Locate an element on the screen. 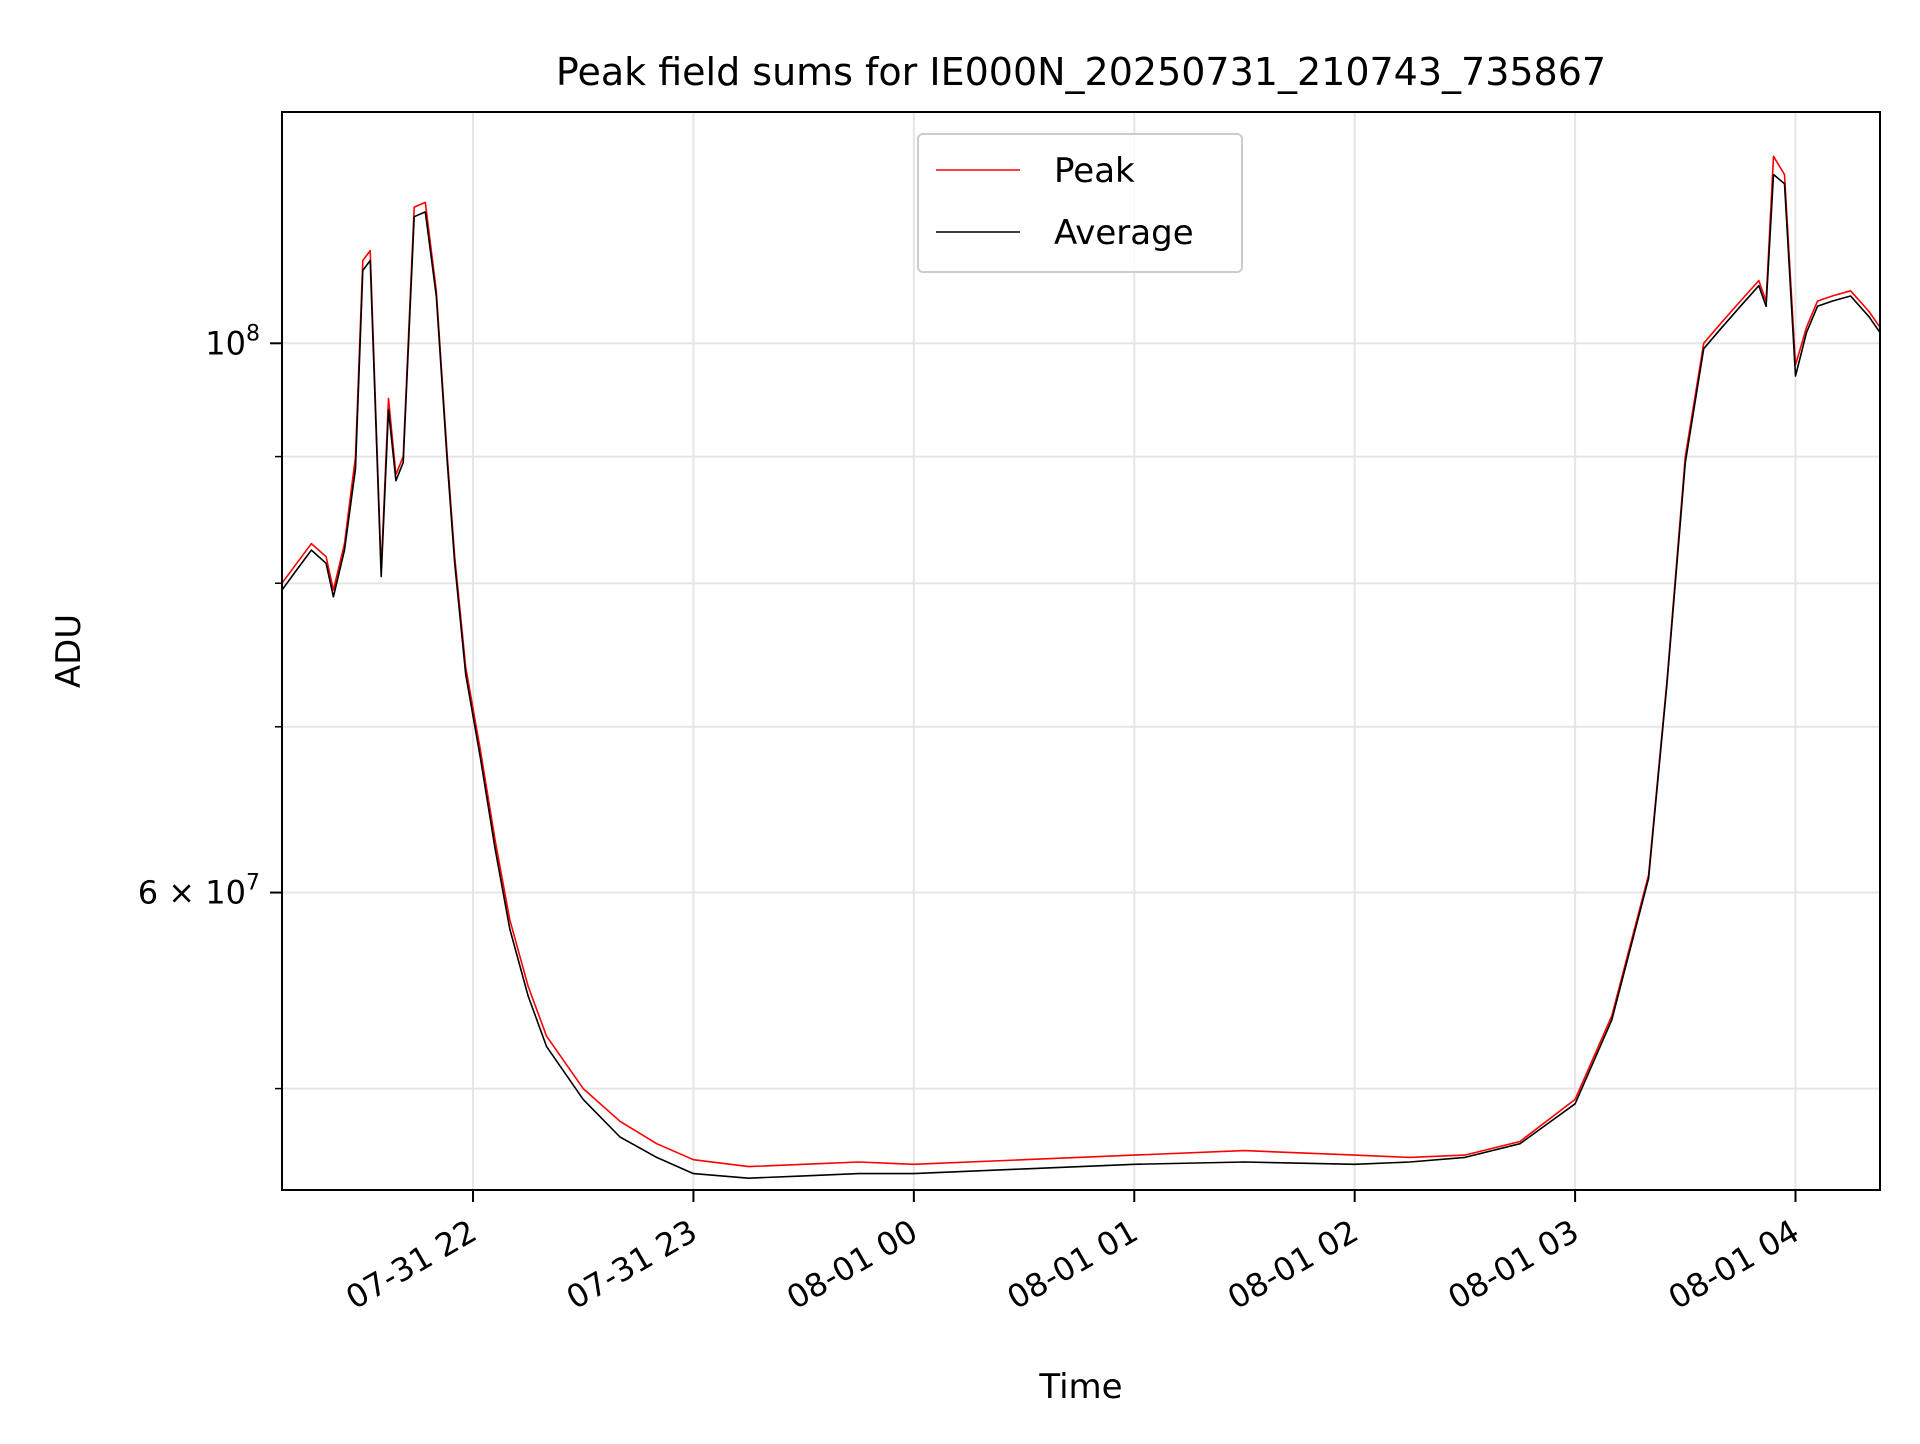 The image size is (1920, 1444). legend-label-average: Average is located at coordinates (1124, 233).